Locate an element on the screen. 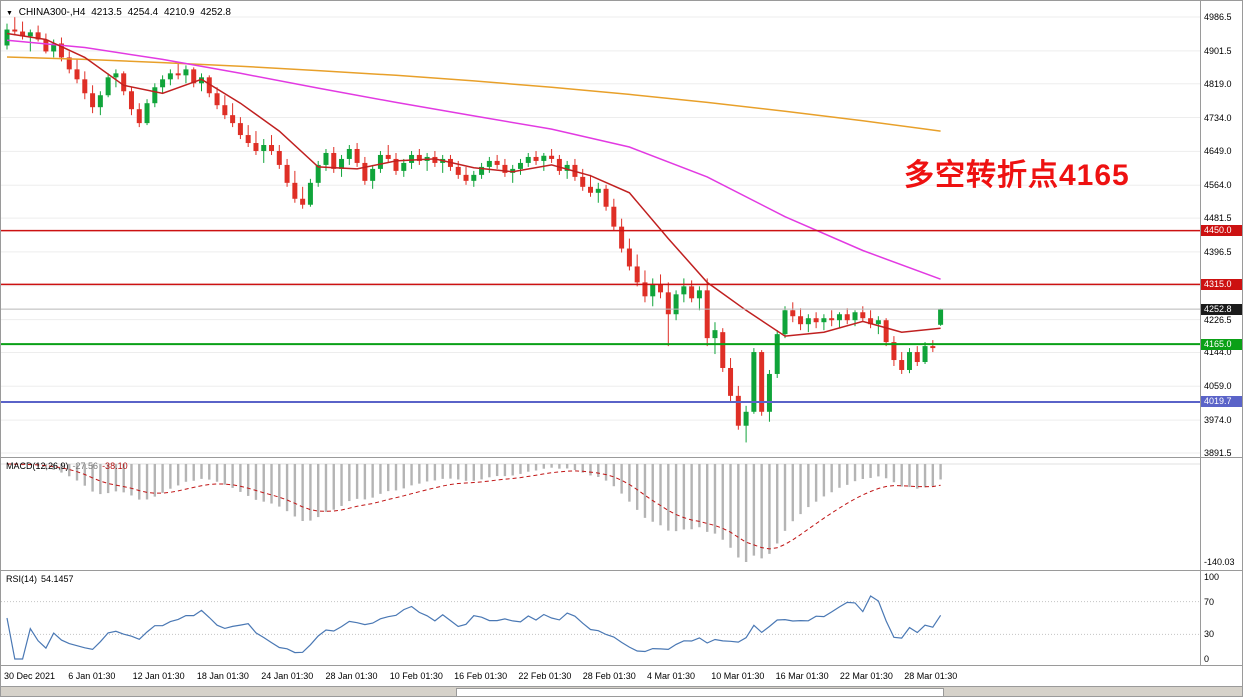 The height and width of the screenshot is (697, 1243). horizontal-scrollbar is located at coordinates (621, 691).